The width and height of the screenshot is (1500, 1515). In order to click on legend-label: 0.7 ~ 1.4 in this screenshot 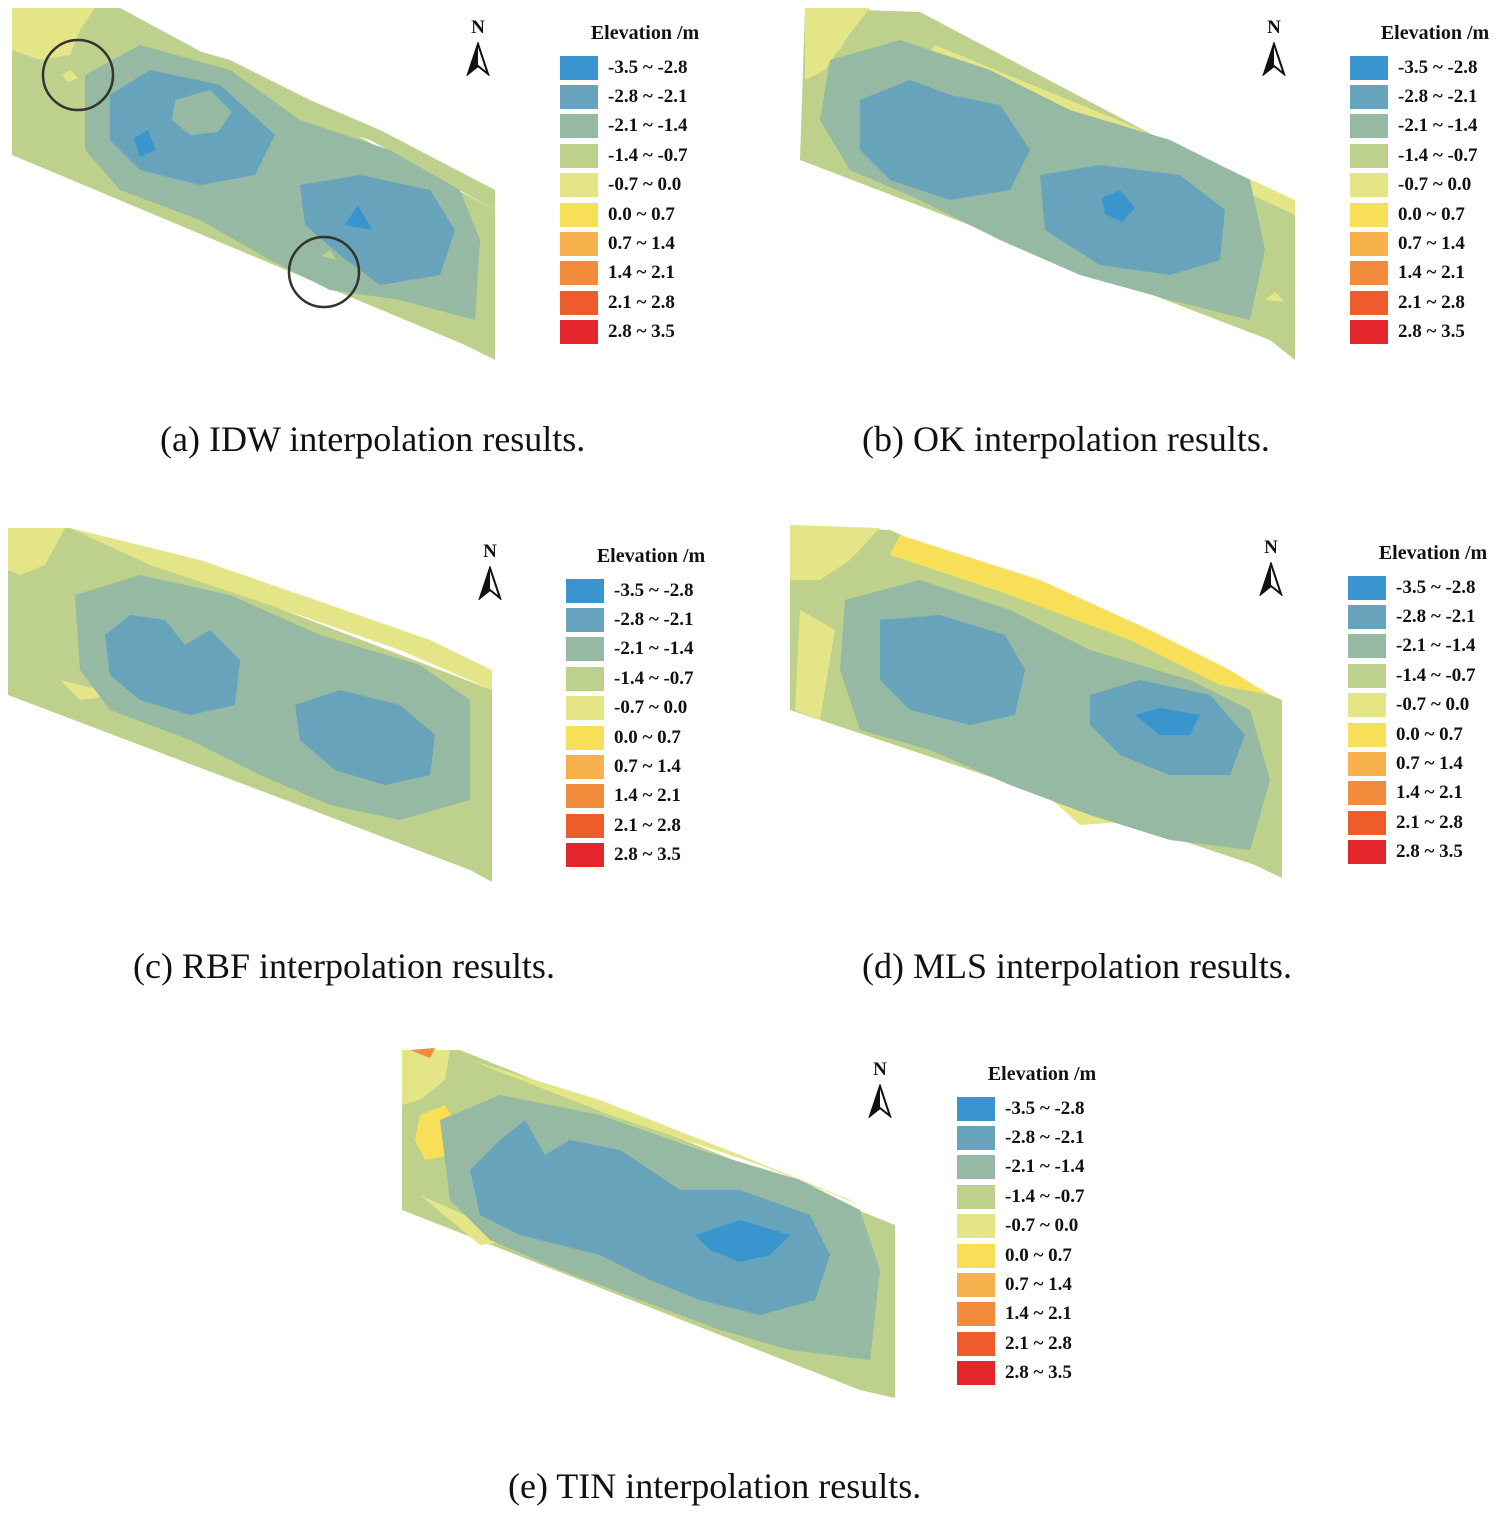, I will do `click(1038, 1285)`.